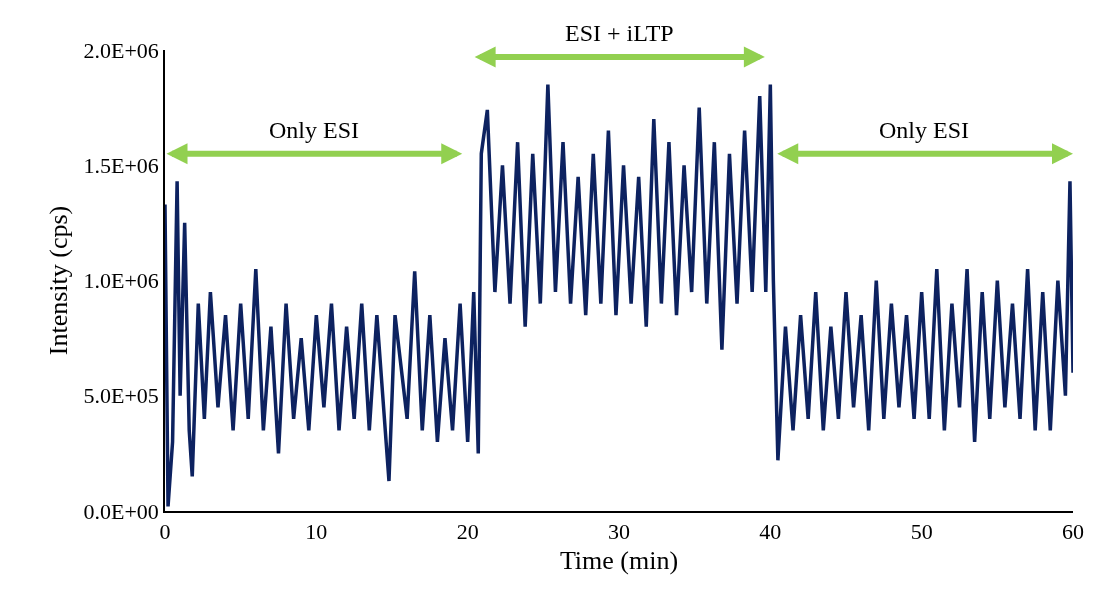 This screenshot has width=1096, height=596. Describe the element at coordinates (921, 532) in the screenshot. I see `x-tick-label: 50` at that location.